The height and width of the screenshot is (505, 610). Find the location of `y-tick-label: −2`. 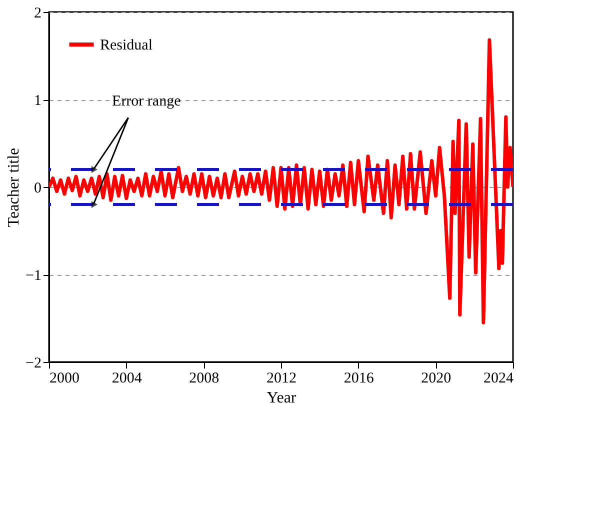

y-tick-label: −2 is located at coordinates (34, 364).